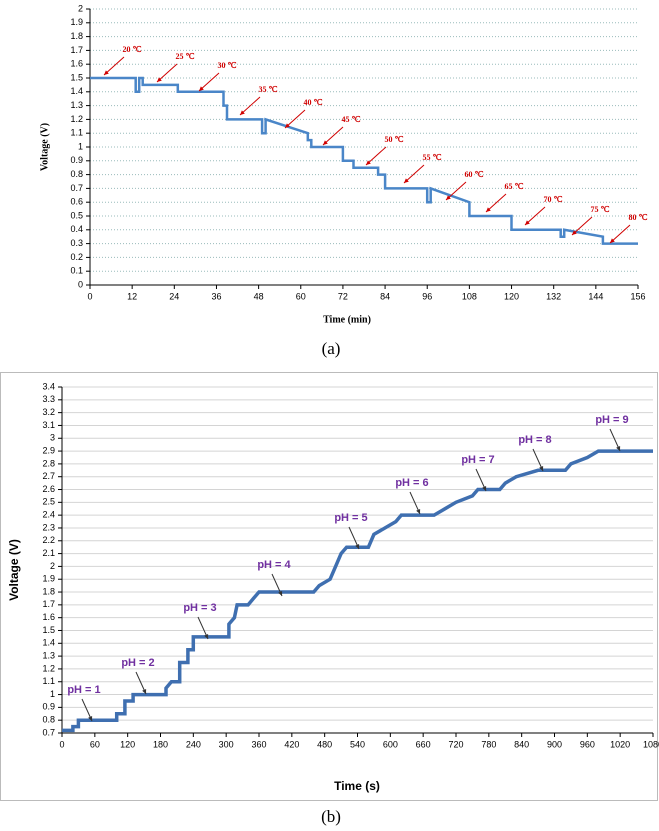 Image resolution: width=659 pixels, height=831 pixels. Describe the element at coordinates (48, 553) in the screenshot. I see `y-tick-label: 2.1` at that location.